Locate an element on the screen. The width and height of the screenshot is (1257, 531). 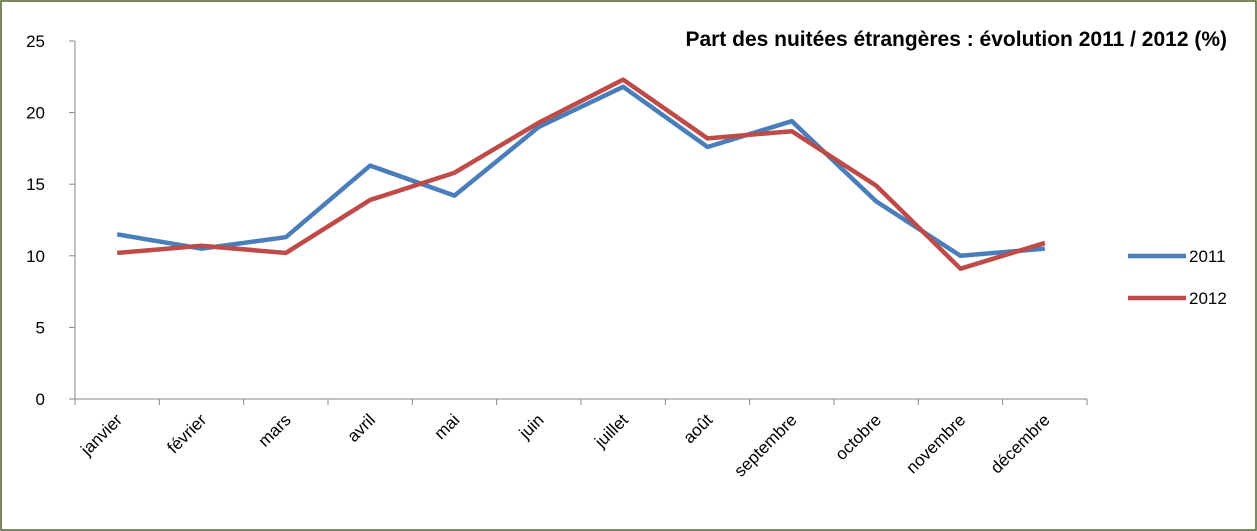
y-tick-label: 15 is located at coordinates (35, 184).